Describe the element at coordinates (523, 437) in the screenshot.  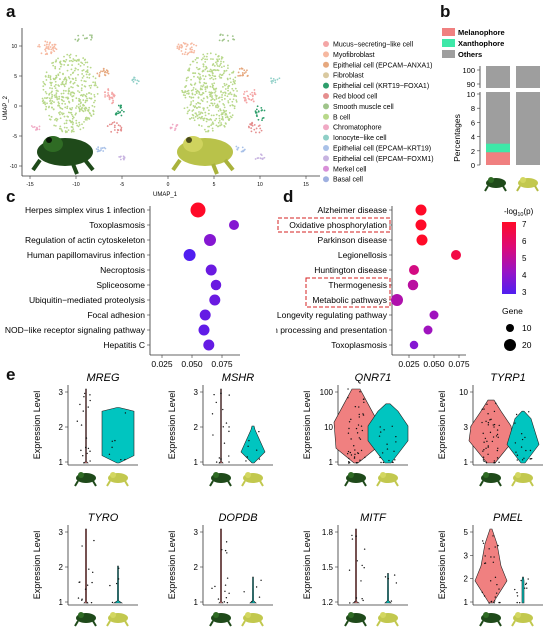
I see `violin-shape` at that location.